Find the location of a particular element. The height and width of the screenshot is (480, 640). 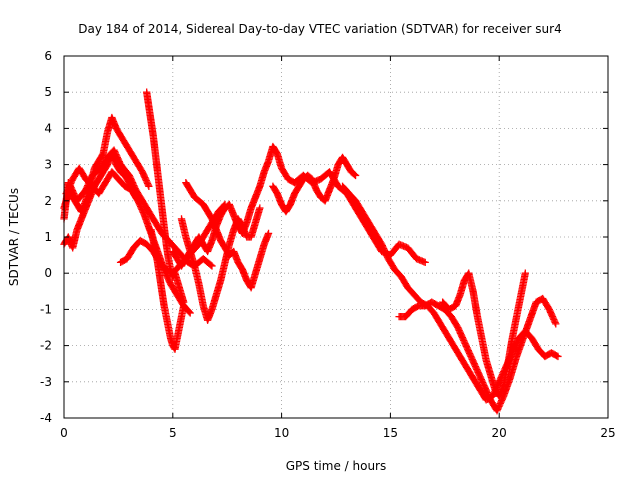

series-sat-m is located at coordinates (477, 354).